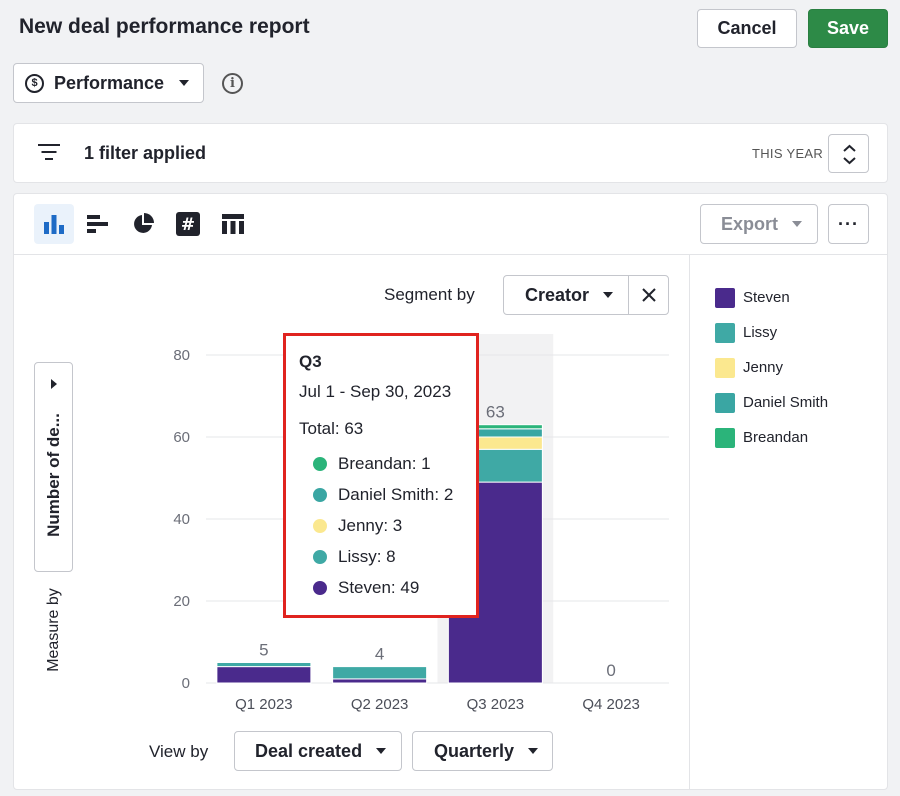 This screenshot has height=796, width=900. I want to click on tooltip-row: Jenny: 3, so click(381, 525).